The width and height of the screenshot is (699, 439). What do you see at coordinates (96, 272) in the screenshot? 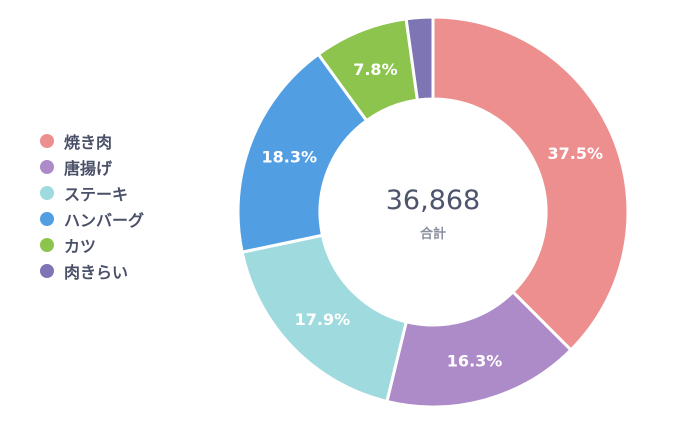
I see `legend-label: 肉きらい` at bounding box center [96, 272].